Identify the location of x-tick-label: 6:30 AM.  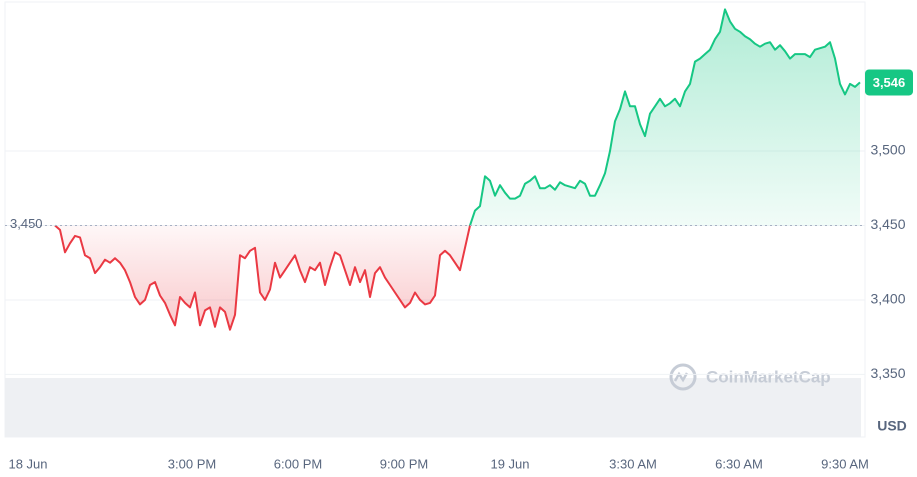
(739, 463).